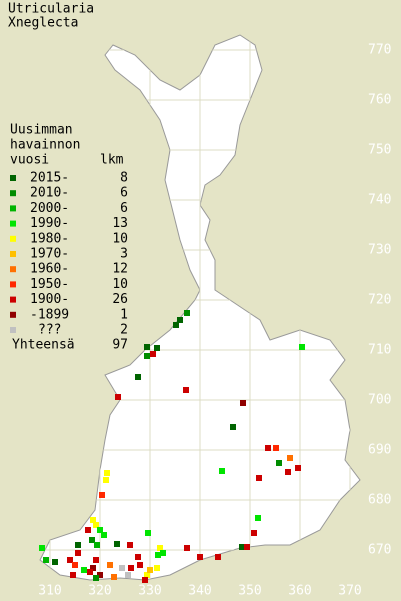 The image size is (401, 601). Describe the element at coordinates (379, 150) in the screenshot. I see `north-label: 750` at that location.